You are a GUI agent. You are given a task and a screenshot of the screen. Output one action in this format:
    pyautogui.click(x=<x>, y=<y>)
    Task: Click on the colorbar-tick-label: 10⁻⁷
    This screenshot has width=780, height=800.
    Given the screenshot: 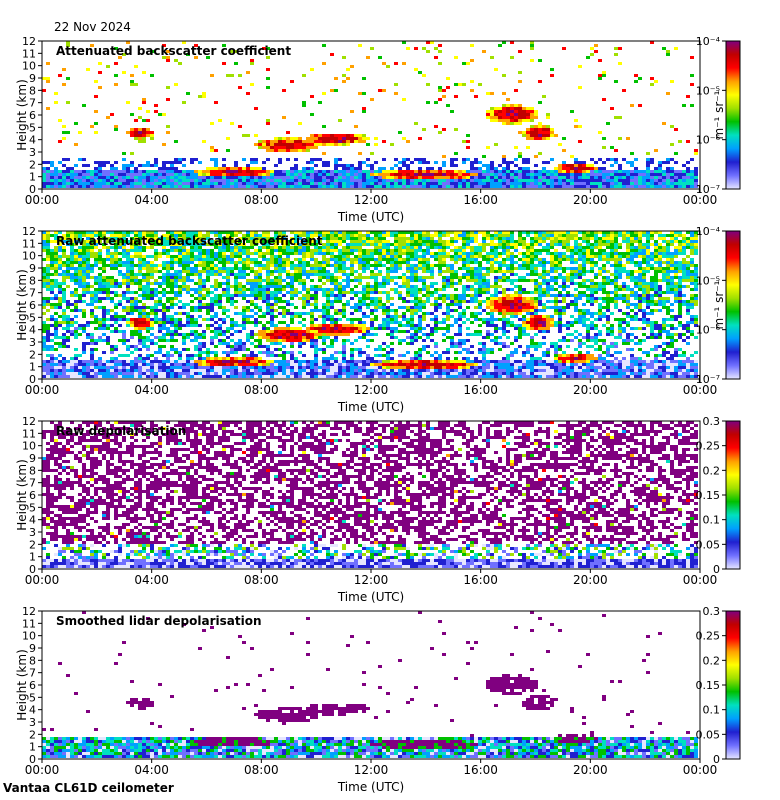 What is the action you would take?
    pyautogui.click(x=708, y=189)
    